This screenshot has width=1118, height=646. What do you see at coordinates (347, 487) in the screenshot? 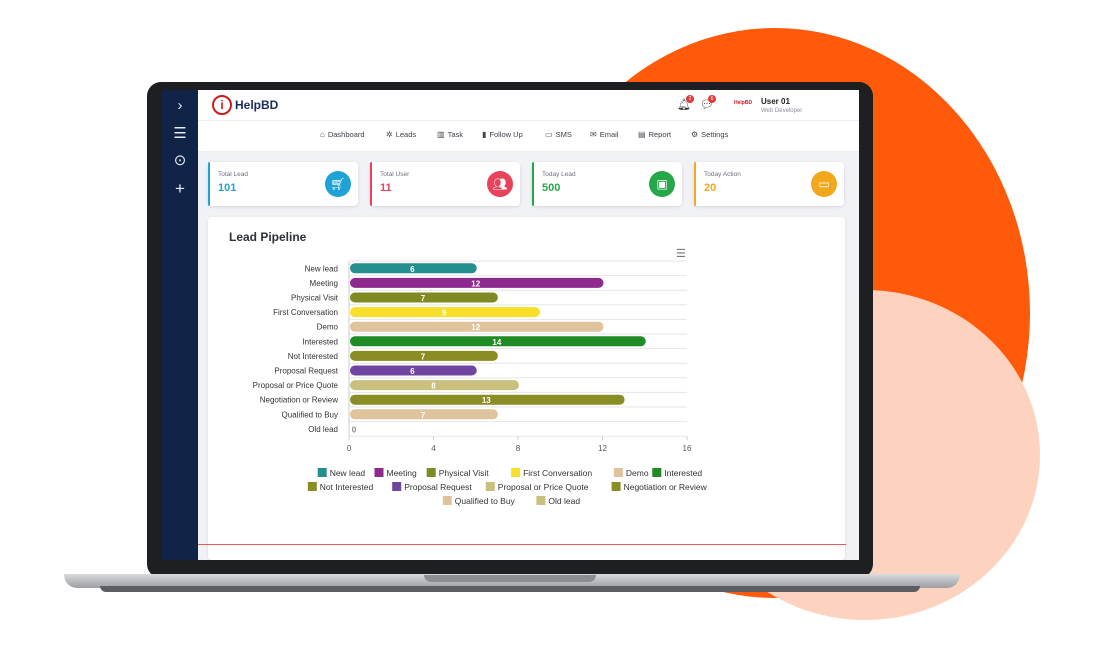
I see `legend-item: Not Interested` at bounding box center [347, 487].